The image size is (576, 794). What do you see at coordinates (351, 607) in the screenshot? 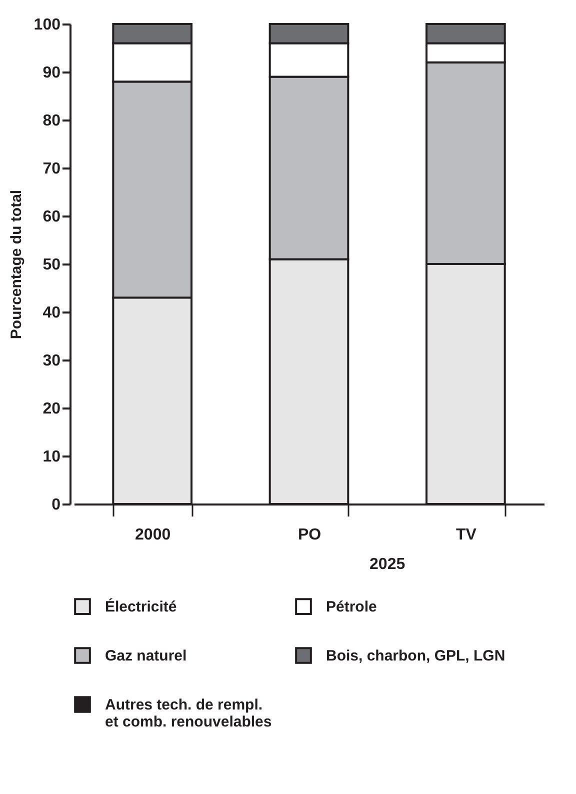
I see `legend-label: Pétrole` at bounding box center [351, 607].